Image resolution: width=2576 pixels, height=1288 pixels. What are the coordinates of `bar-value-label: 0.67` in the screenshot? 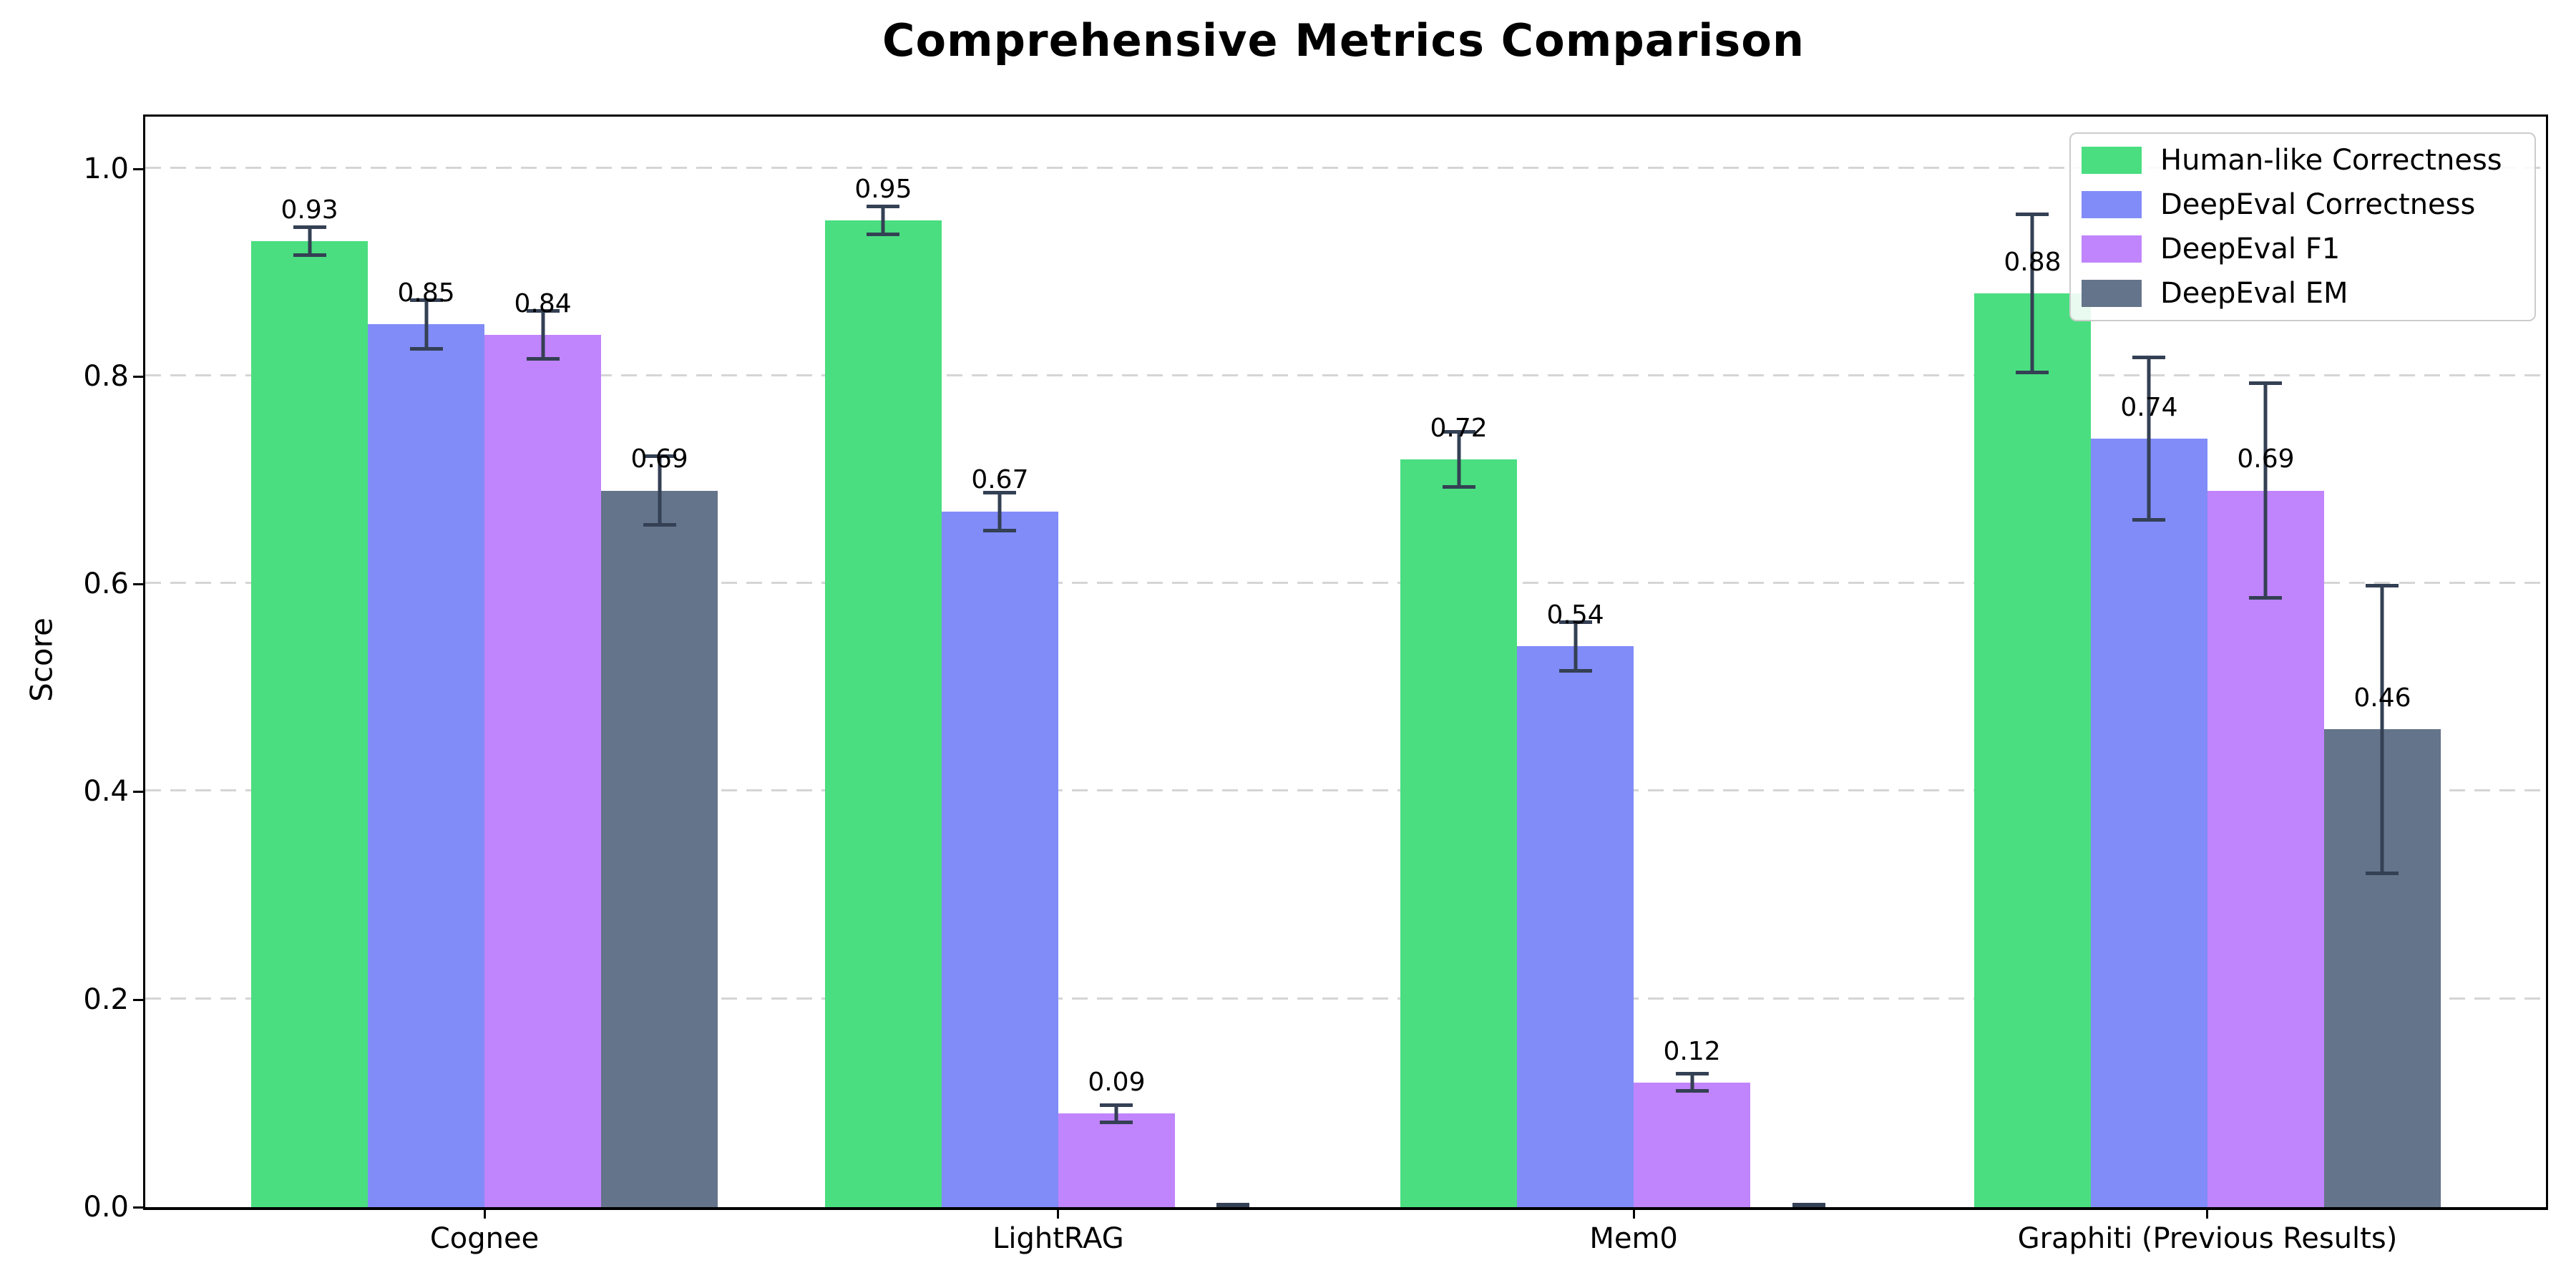 It's located at (1000, 480).